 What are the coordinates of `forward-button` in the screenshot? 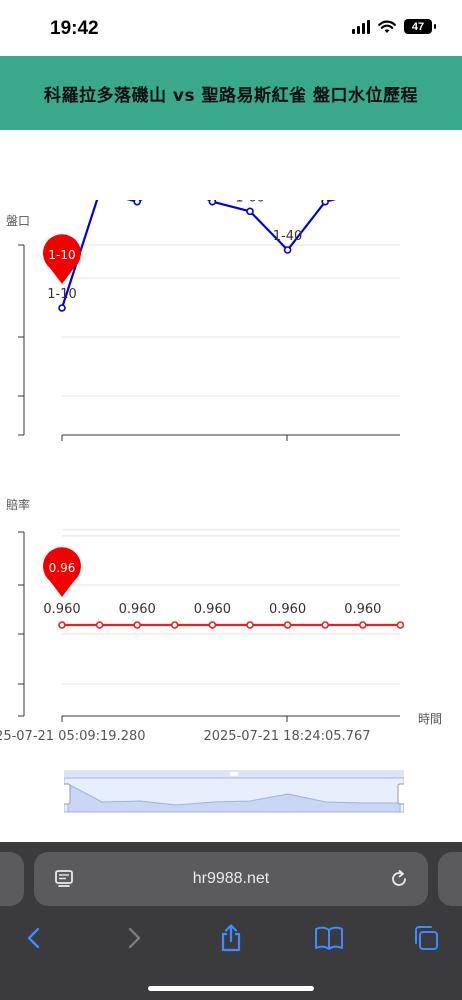 It's located at (134, 938).